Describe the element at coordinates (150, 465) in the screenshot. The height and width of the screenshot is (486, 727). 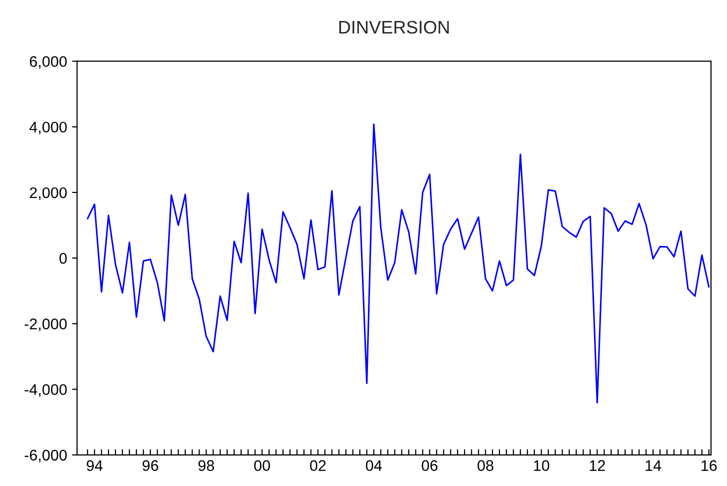
I see `x-tick-label: 96` at that location.